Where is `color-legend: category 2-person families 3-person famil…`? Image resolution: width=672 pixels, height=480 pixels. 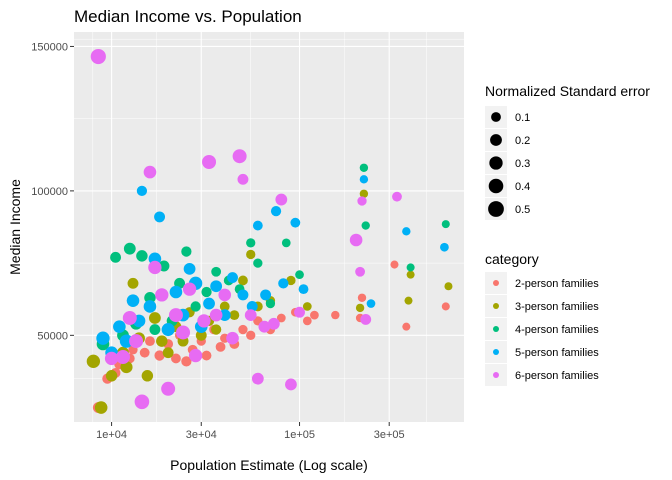 color-legend: category 2-person families 3-person famil… is located at coordinates (542, 318).